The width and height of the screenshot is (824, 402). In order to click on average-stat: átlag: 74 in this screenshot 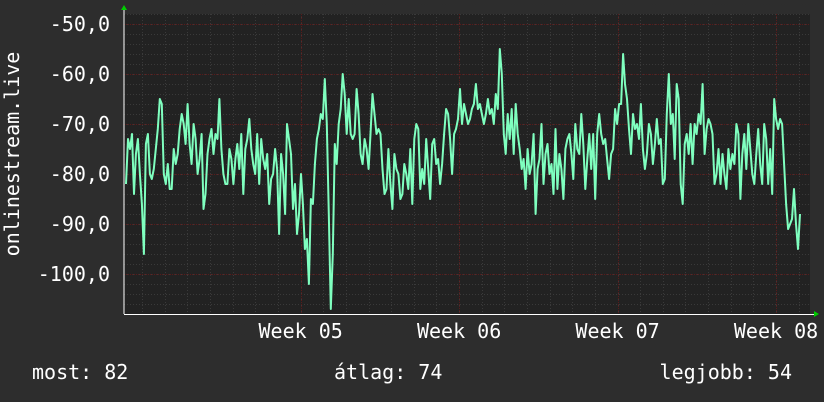, I will do `click(388, 372)`.